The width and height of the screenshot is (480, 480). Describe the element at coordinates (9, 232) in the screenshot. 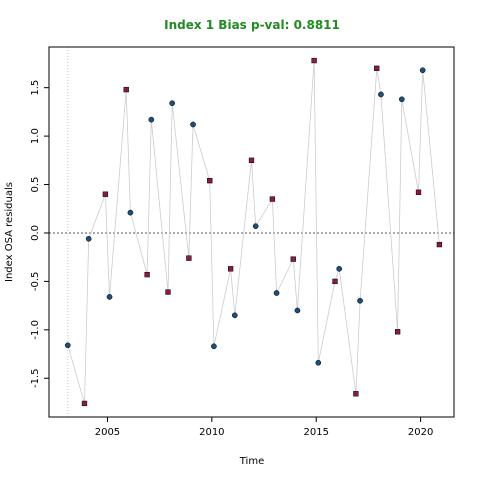

I see `y-axis-label: Index OSA residuals` at that location.